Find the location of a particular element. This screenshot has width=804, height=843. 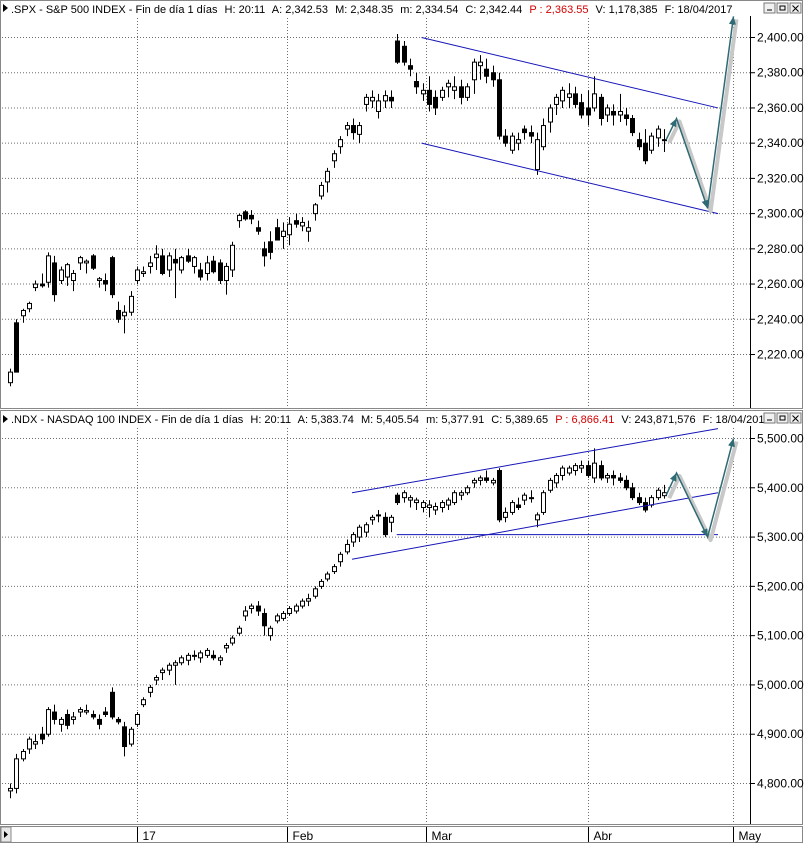

ndx-trendline is located at coordinates (535, 526).